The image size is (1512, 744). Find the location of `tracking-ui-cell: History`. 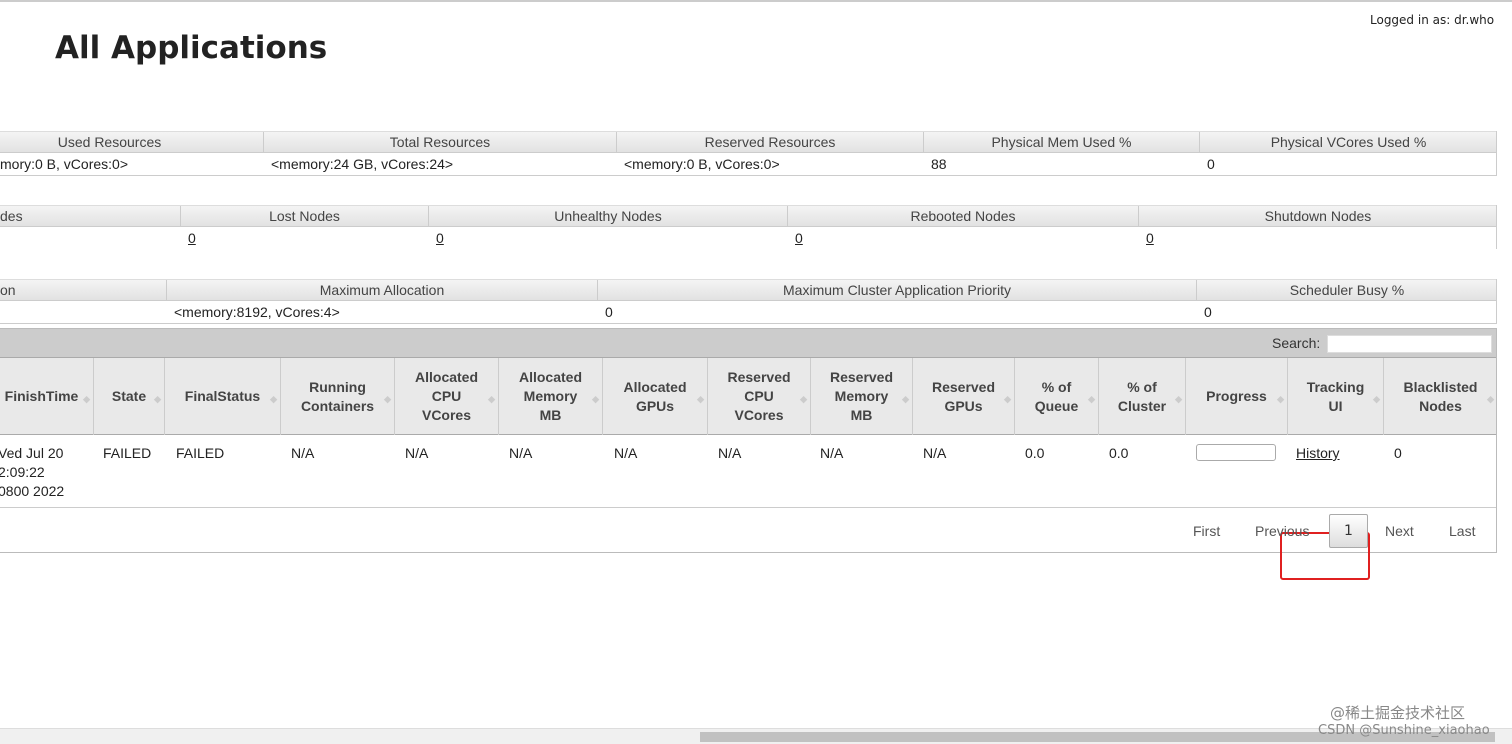

tracking-ui-cell: History is located at coordinates (1318, 453).